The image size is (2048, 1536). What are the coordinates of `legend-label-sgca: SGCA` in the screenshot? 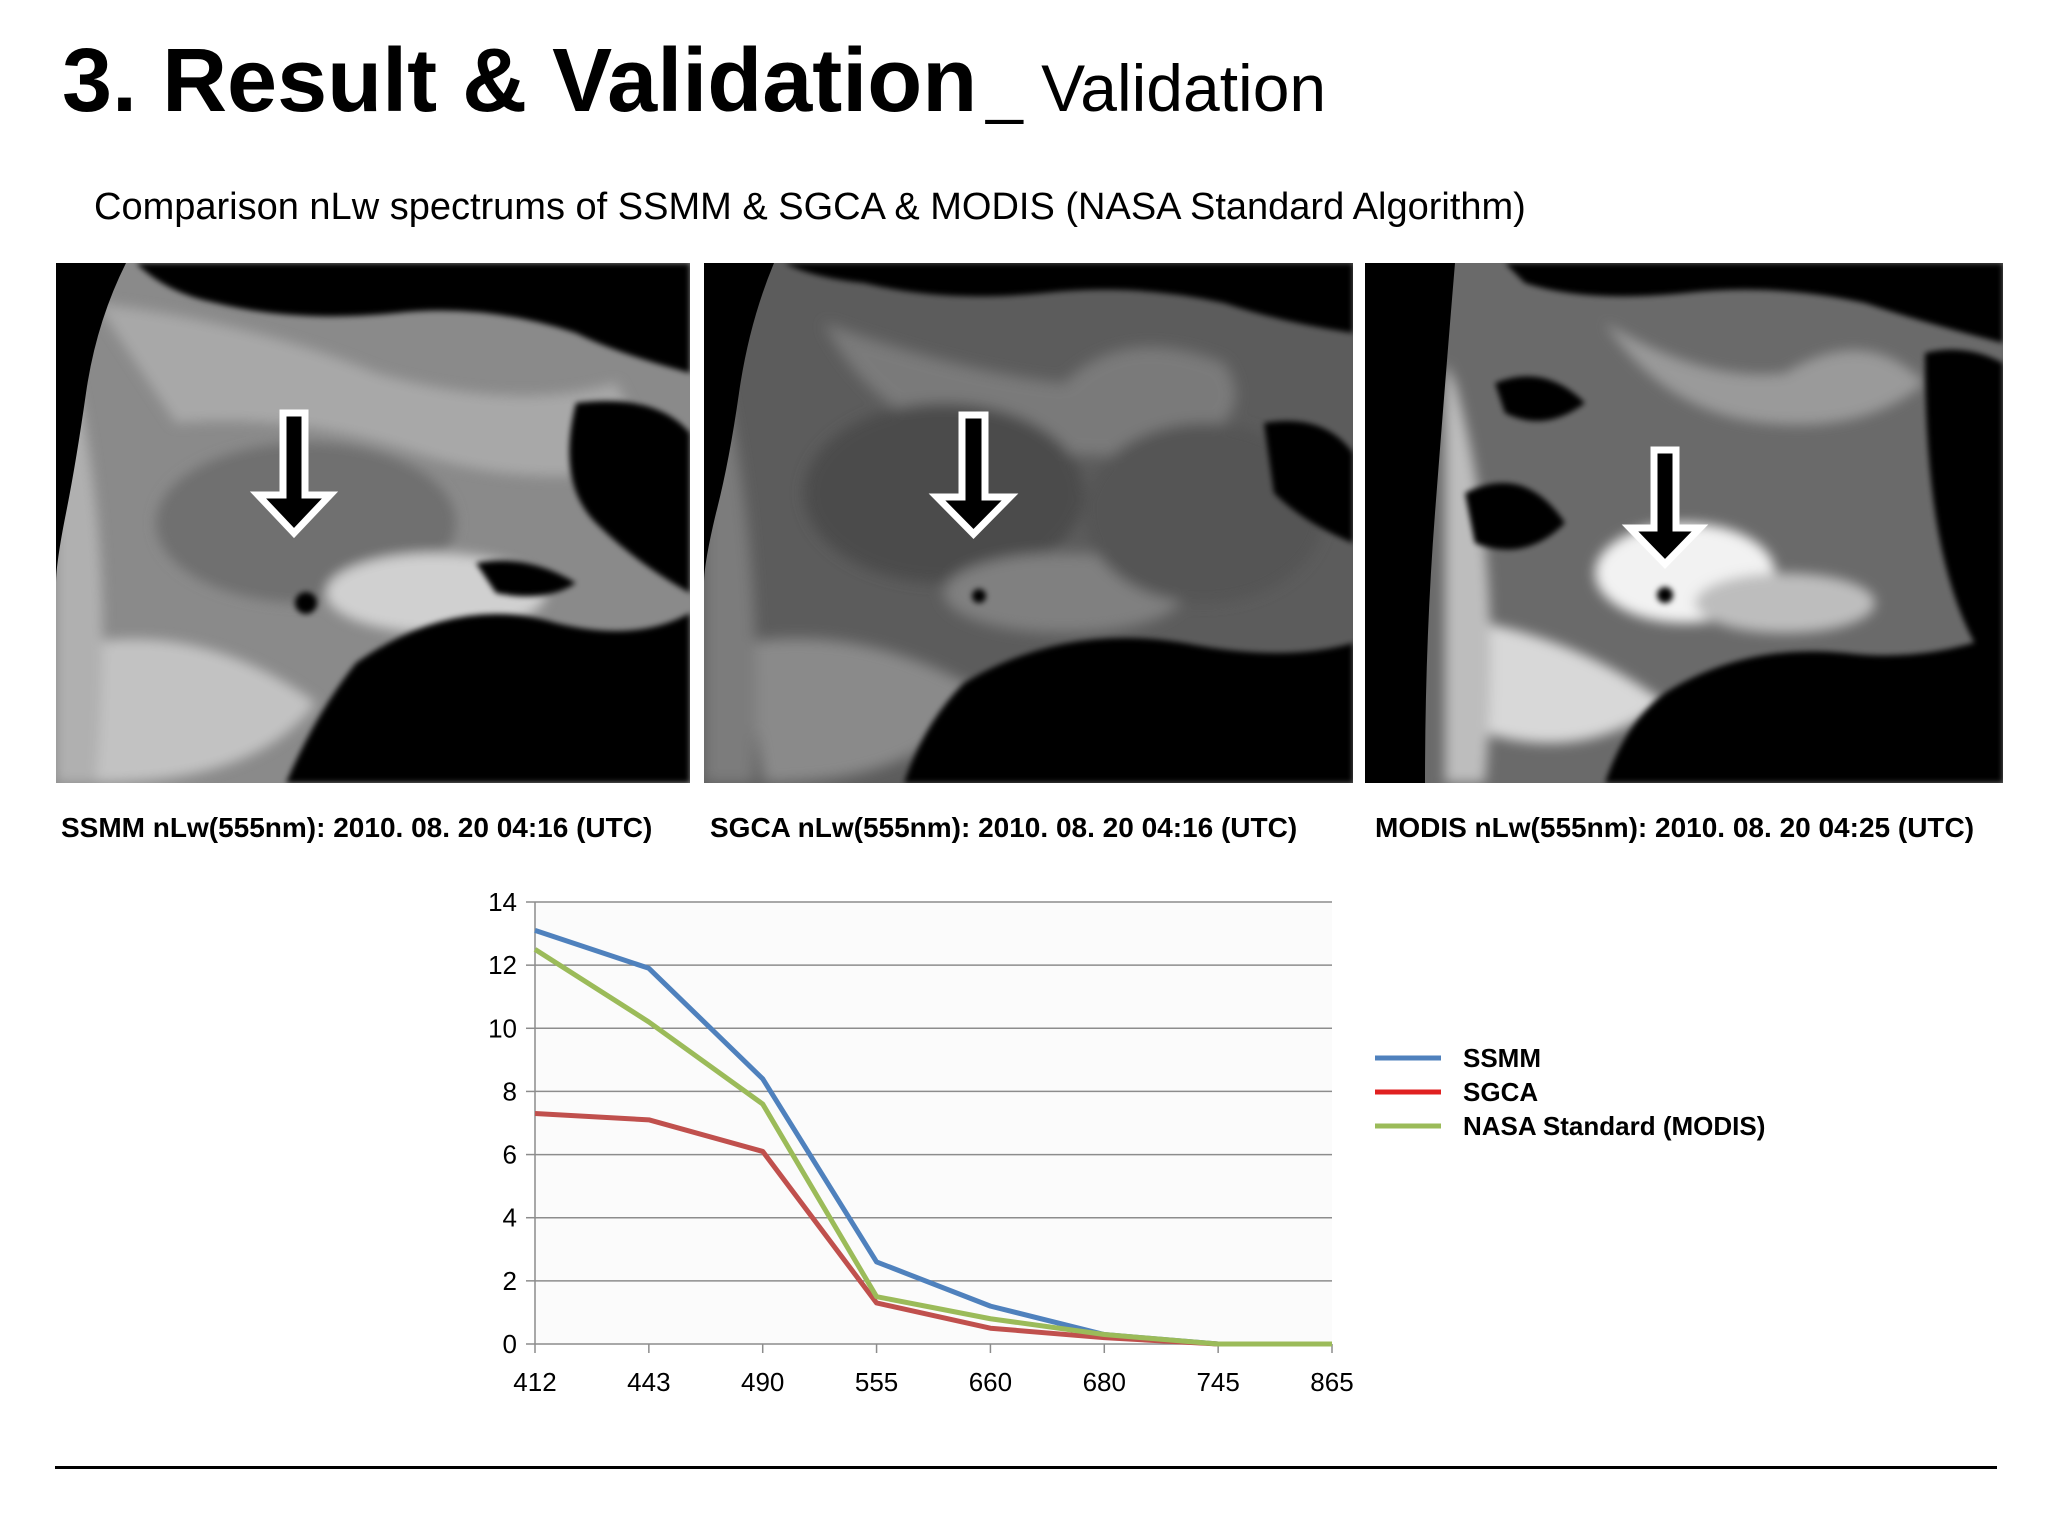 It's located at (1500, 1092).